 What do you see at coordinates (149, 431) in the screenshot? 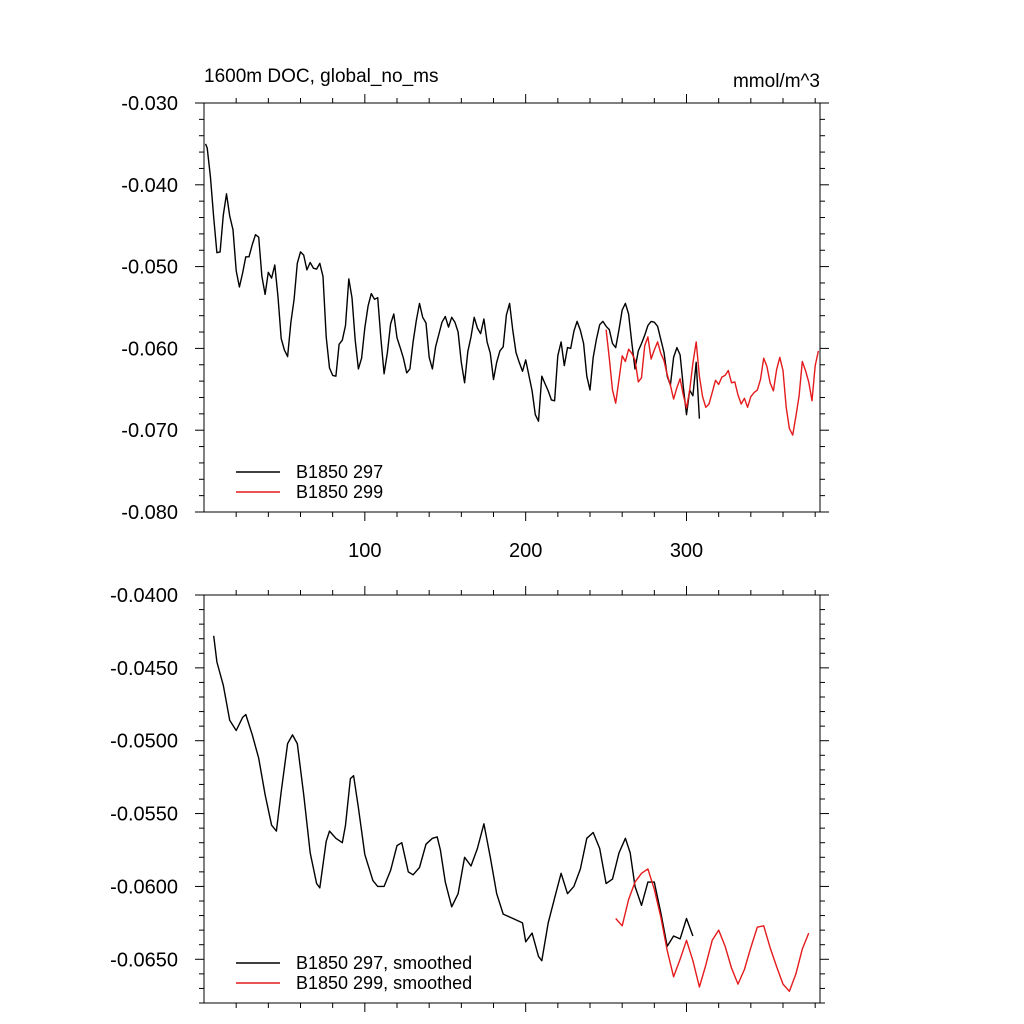
I see `y-tick-label: -0.070` at bounding box center [149, 431].